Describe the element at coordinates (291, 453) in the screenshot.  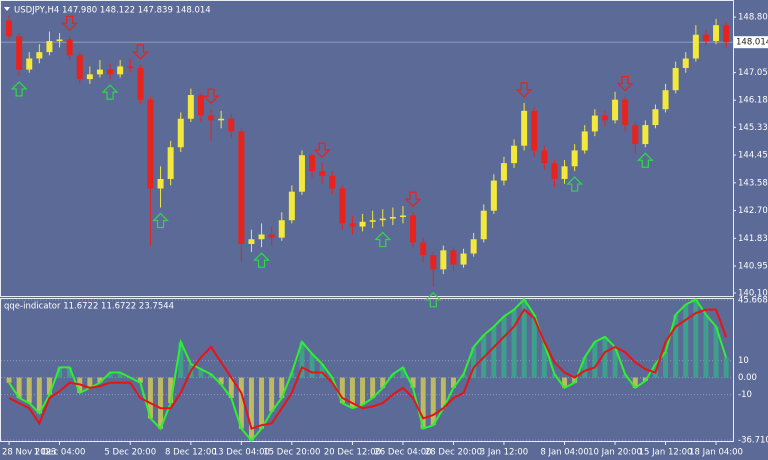
I see `x-tick-label: 15 Dec 20:00` at that location.